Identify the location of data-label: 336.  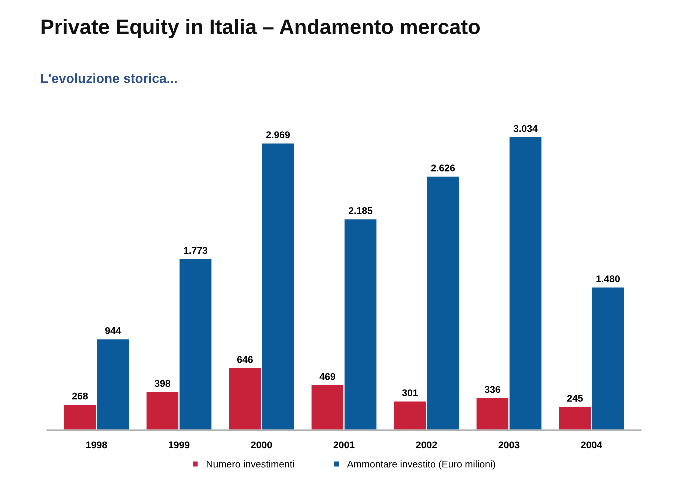
(492, 390).